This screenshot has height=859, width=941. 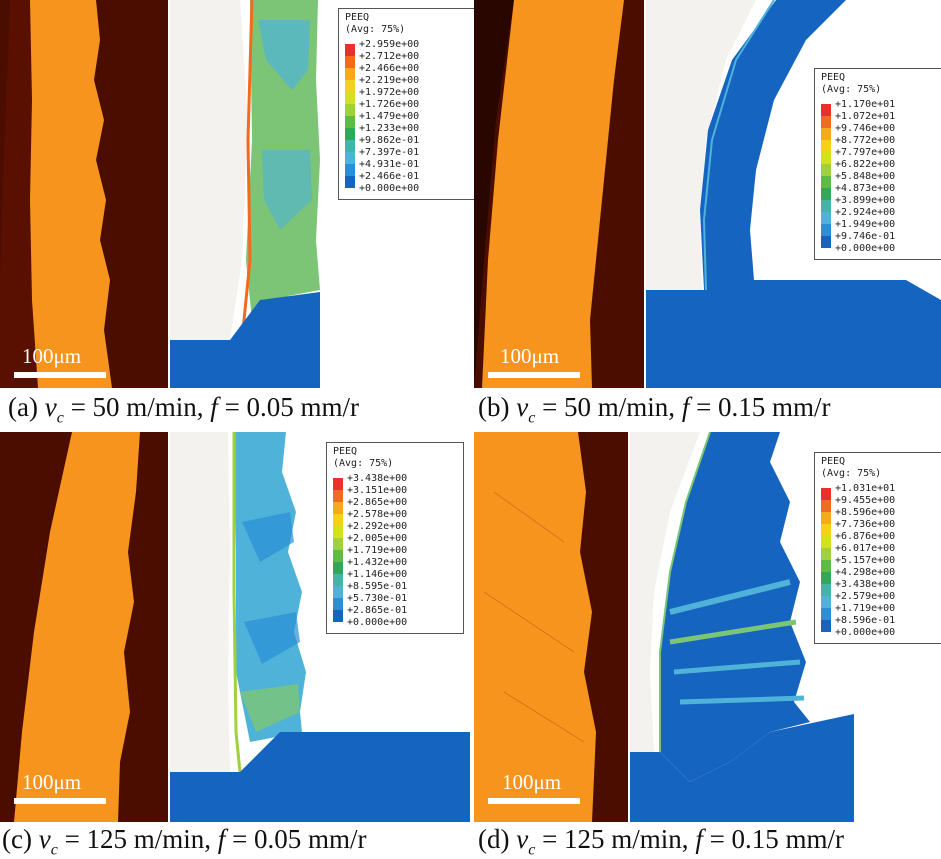 What do you see at coordinates (389, 68) in the screenshot?
I see `legend-value: +2.466e+00` at bounding box center [389, 68].